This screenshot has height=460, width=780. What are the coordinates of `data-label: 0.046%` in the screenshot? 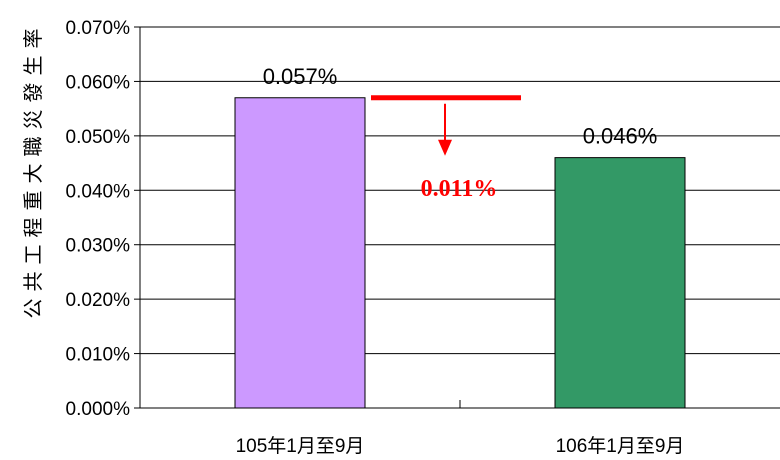 It's located at (620, 136).